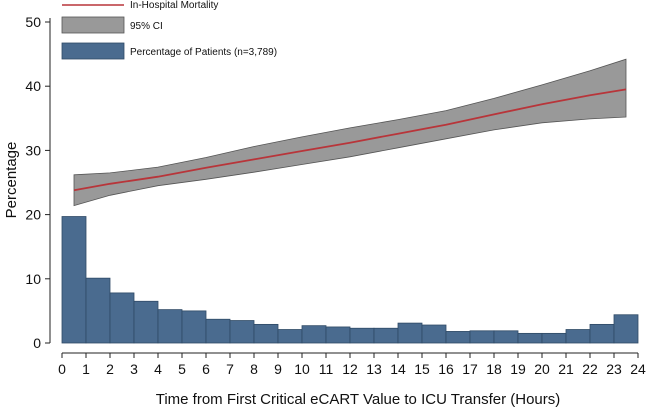  I want to click on y-axis-title: Percentage, so click(11, 180).